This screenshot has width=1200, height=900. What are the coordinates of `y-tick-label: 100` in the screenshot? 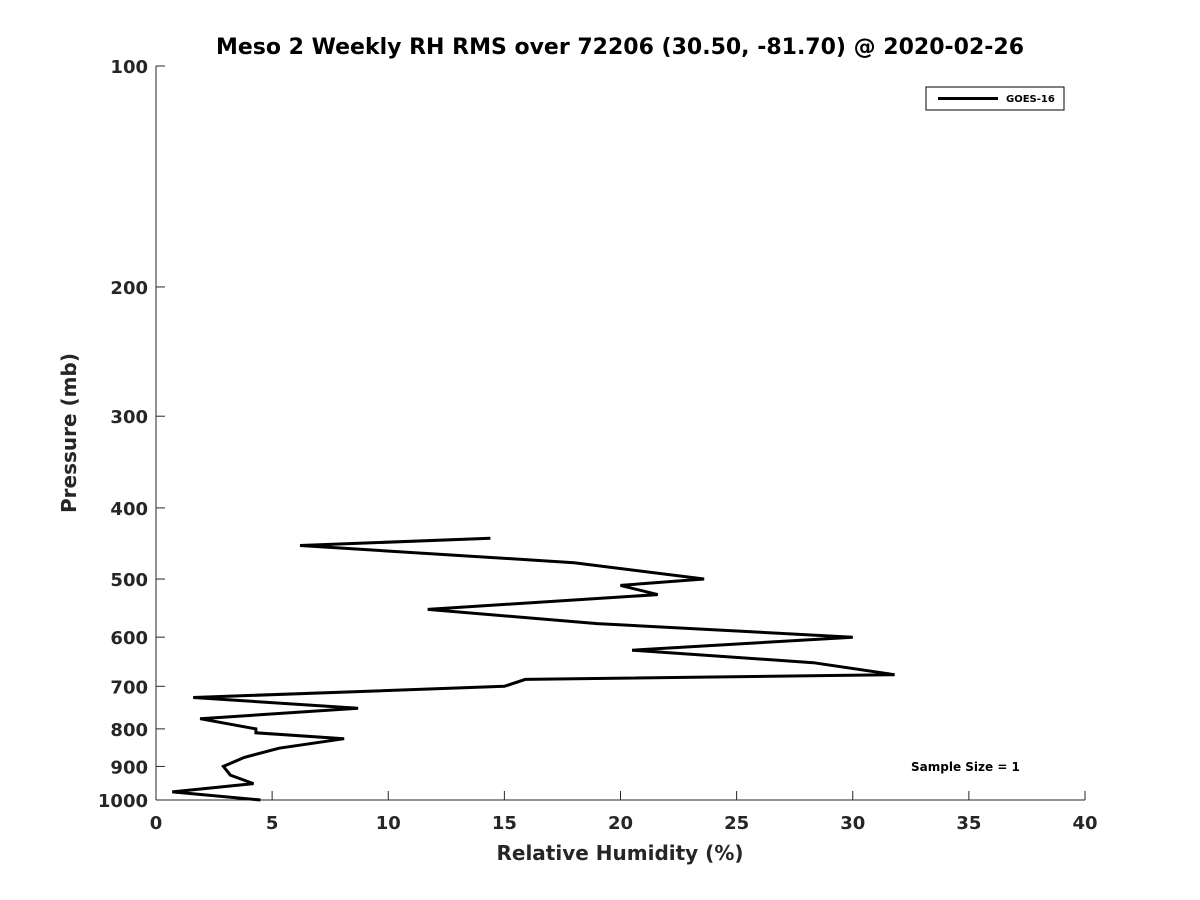 It's located at (129, 67).